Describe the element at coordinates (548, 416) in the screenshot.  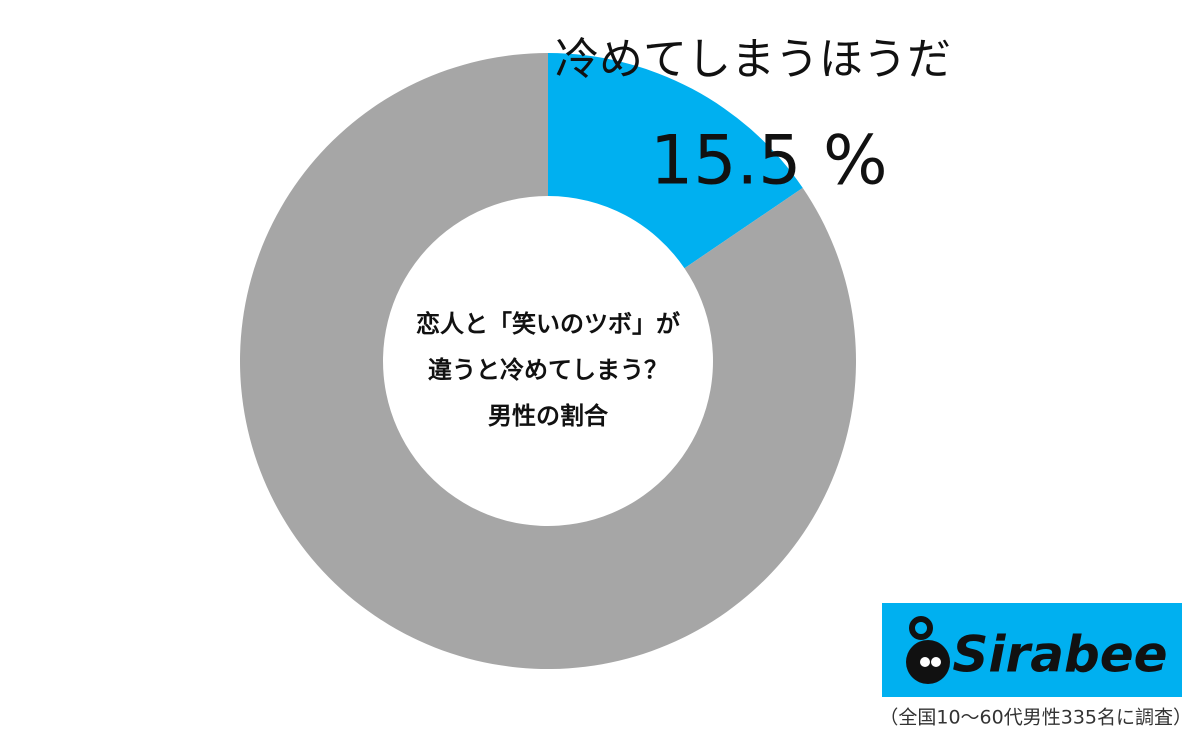
I see `center-title: 男性の割合` at that location.